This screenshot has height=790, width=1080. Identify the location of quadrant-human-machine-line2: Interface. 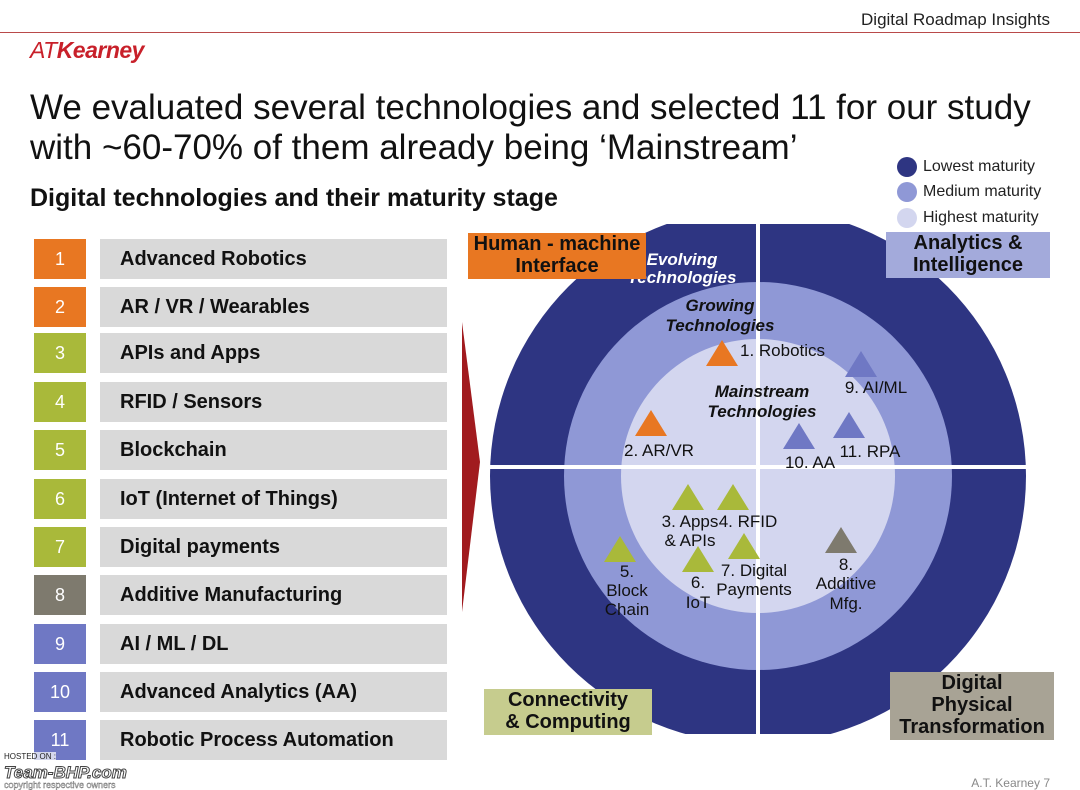
(557, 266).